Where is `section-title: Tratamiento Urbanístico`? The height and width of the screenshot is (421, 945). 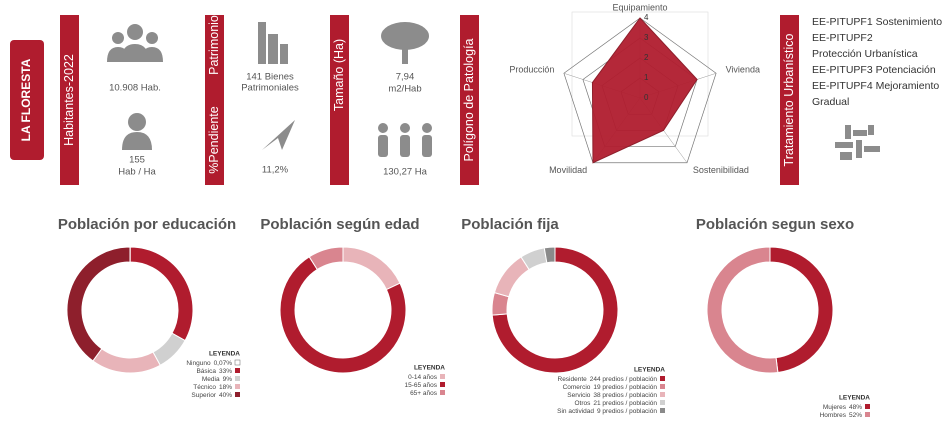 section-title: Tratamiento Urbanístico is located at coordinates (789, 99).